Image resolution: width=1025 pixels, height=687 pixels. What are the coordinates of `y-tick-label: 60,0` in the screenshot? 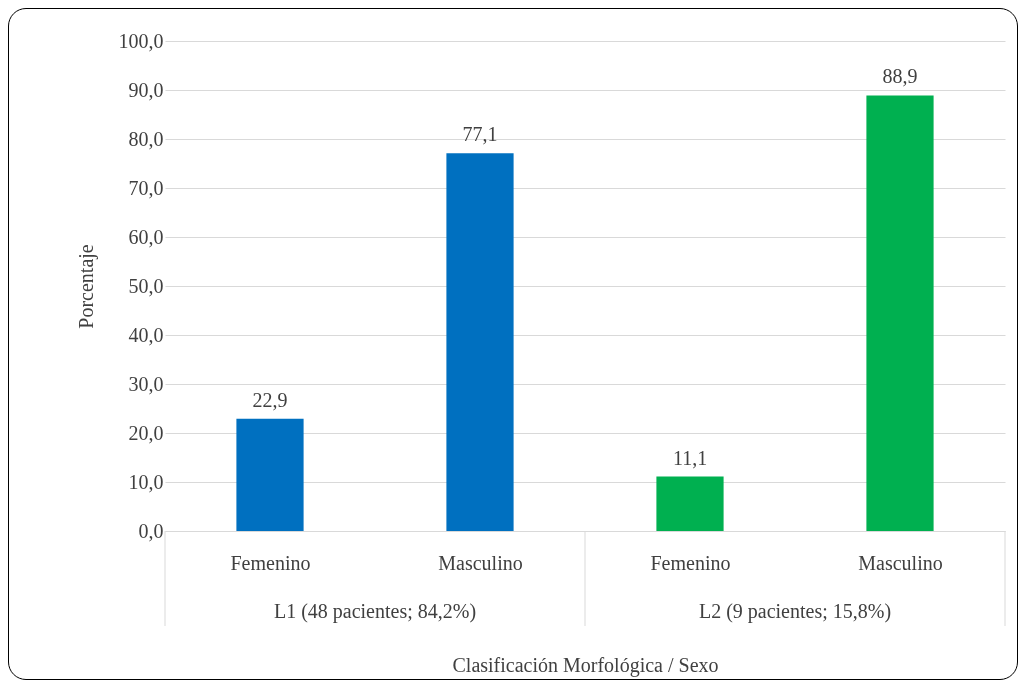 It's located at (146, 236).